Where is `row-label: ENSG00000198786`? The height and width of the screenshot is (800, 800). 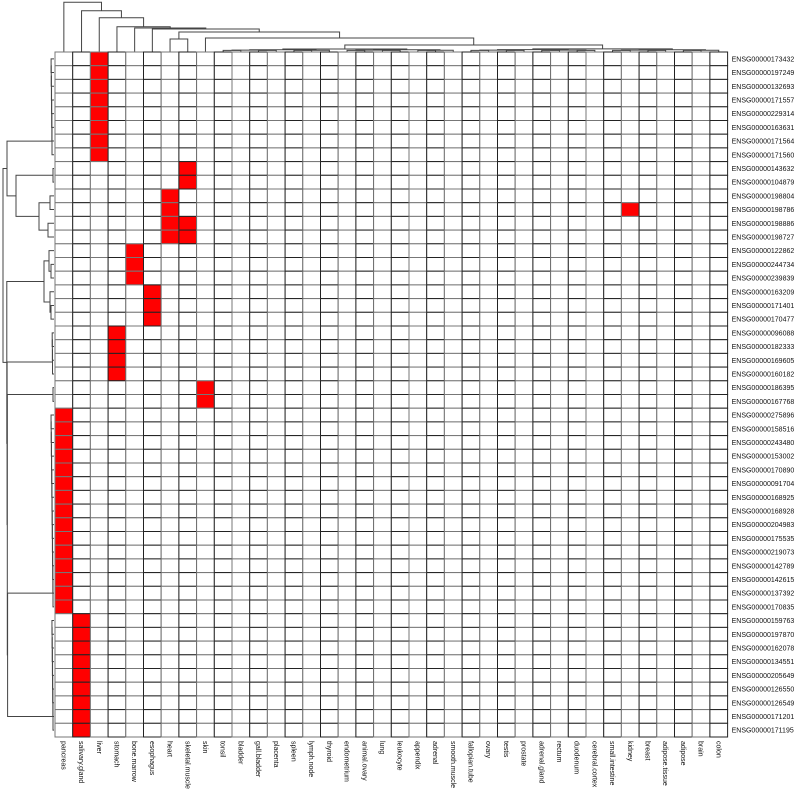 row-label: ENSG00000198786 is located at coordinates (763, 210).